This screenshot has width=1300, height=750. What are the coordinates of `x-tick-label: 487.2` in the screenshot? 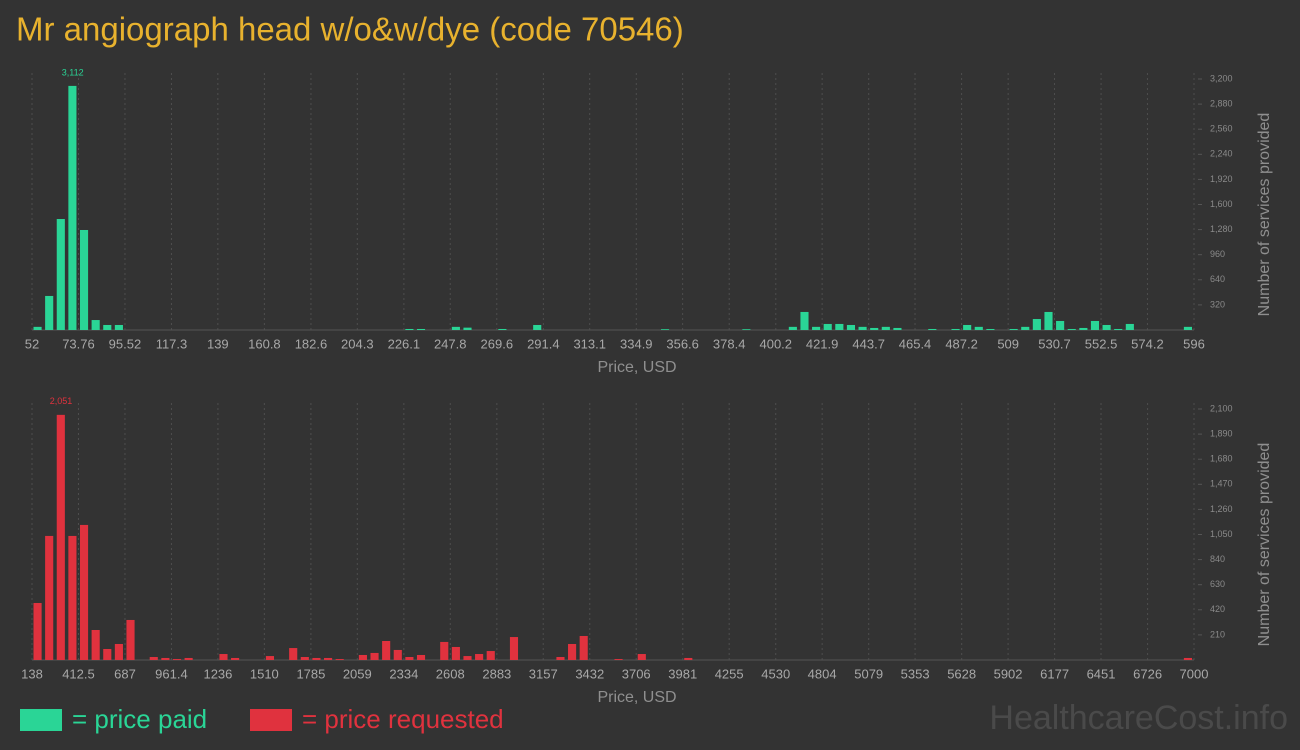 It's located at (961, 343).